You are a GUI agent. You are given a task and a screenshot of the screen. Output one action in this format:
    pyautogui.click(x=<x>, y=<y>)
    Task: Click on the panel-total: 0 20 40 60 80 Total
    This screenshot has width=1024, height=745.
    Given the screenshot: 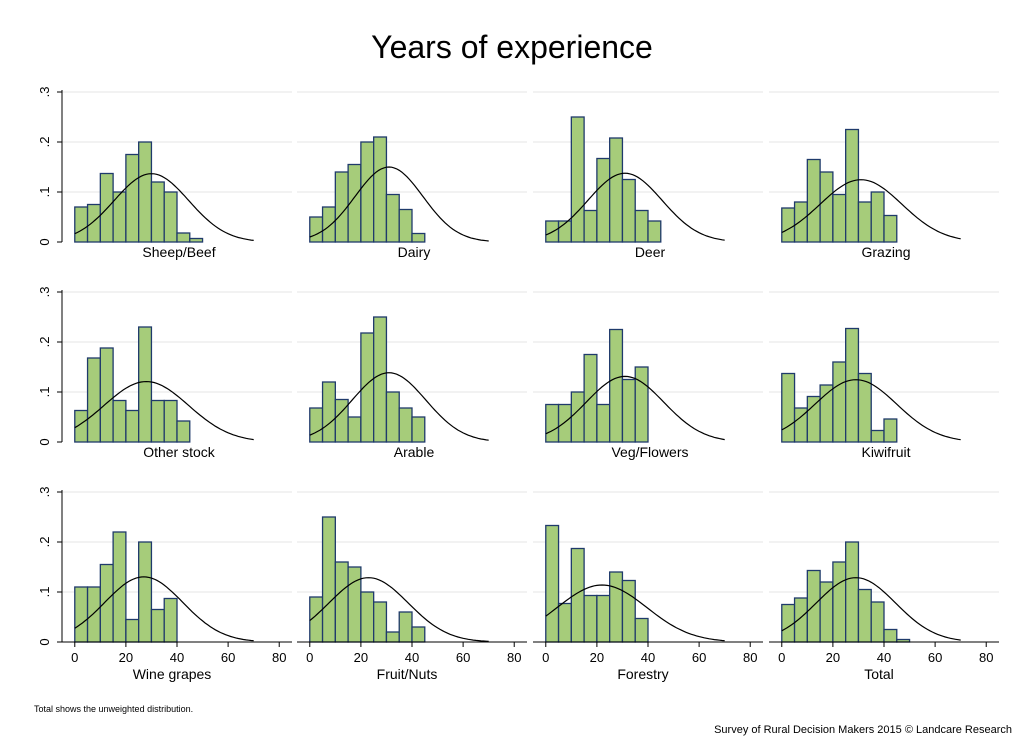 What is the action you would take?
    pyautogui.click(x=884, y=586)
    